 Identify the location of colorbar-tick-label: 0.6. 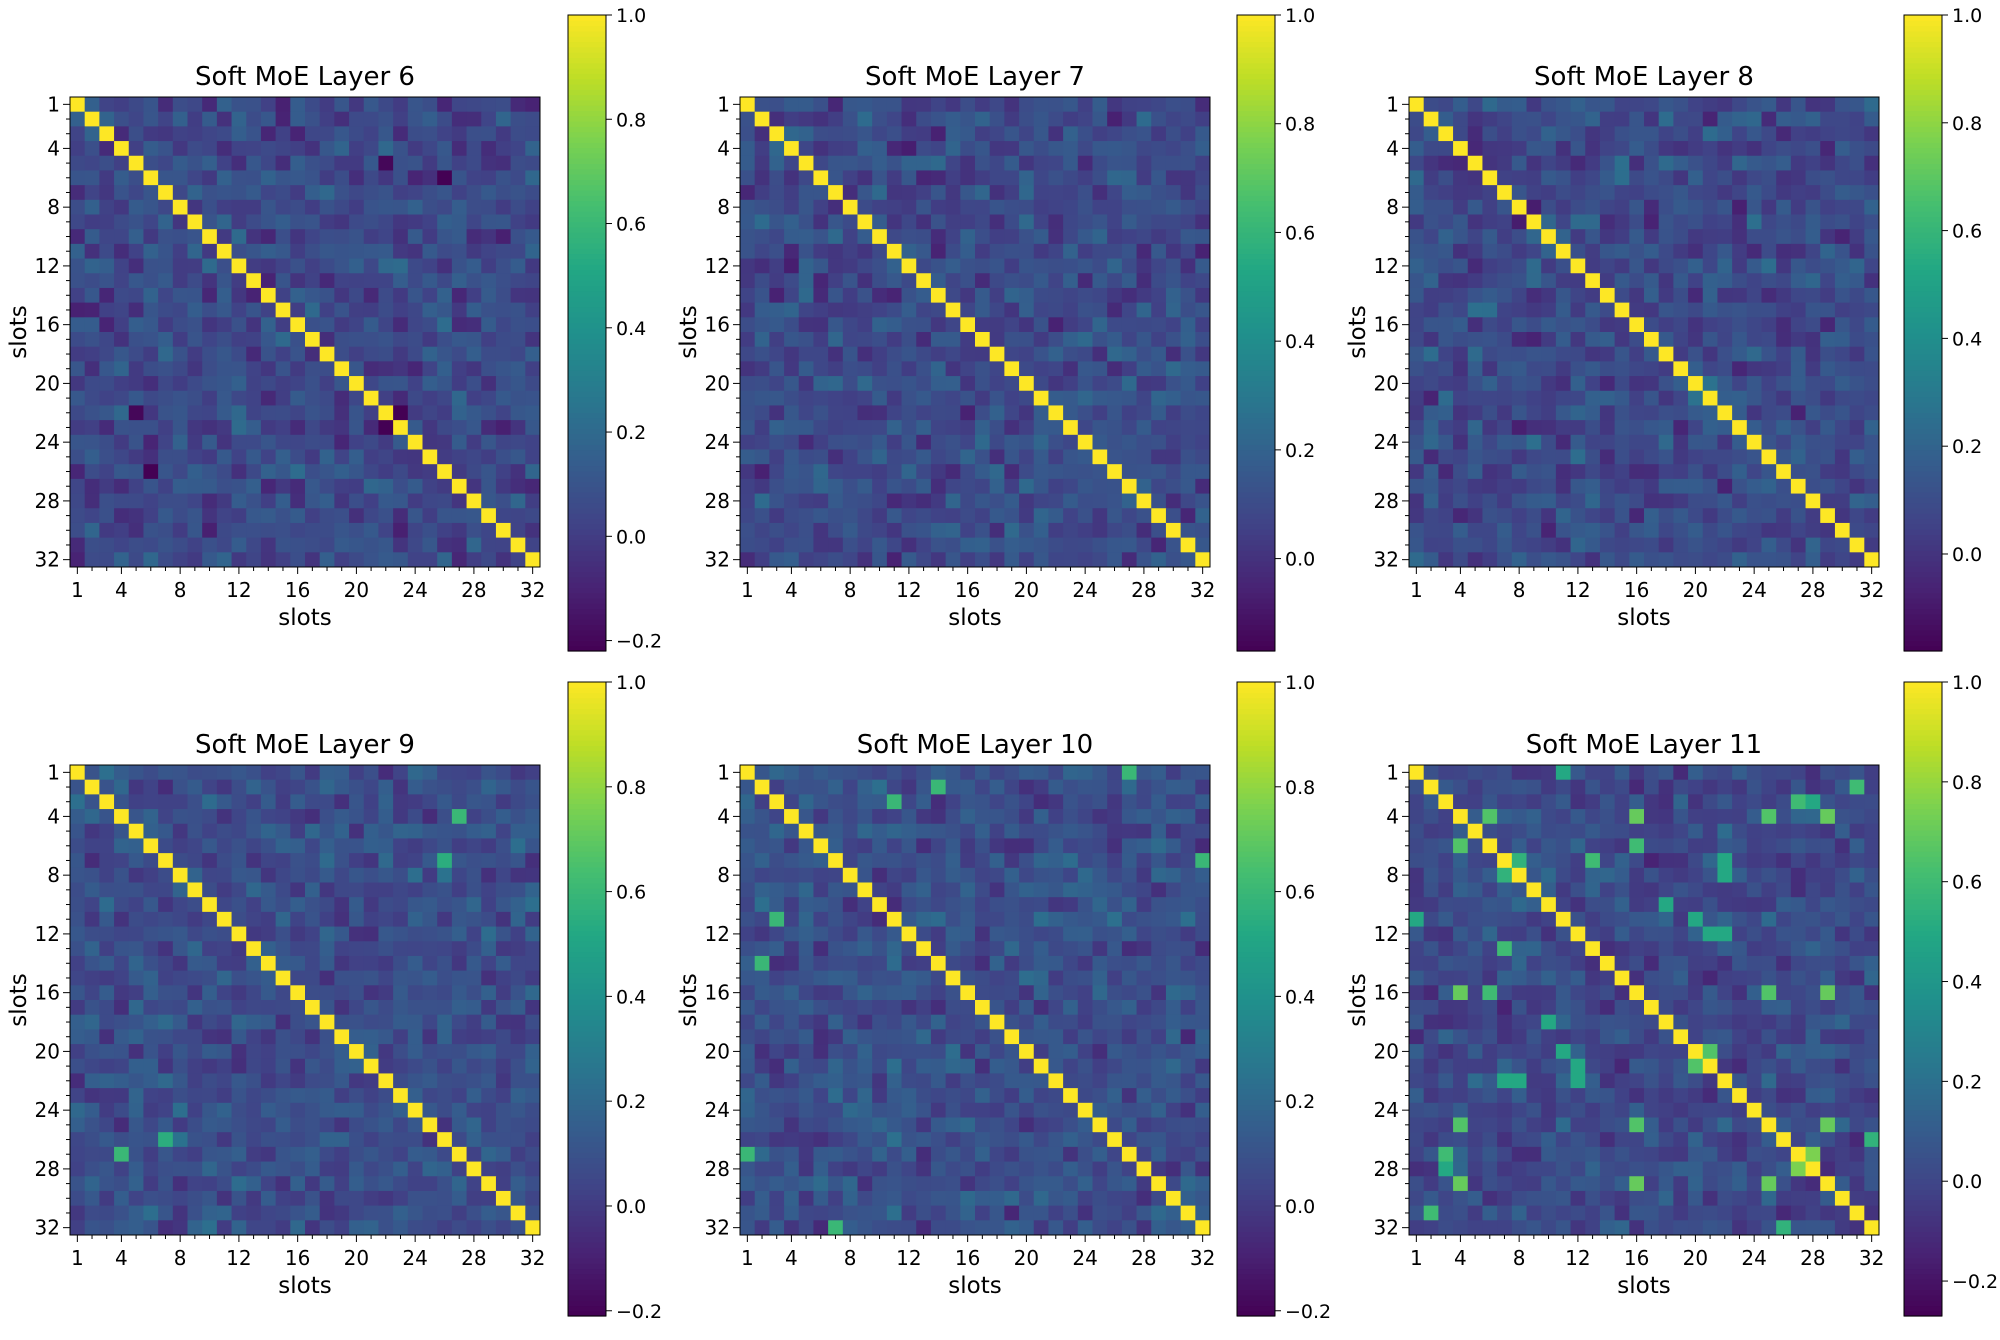
(1300, 233).